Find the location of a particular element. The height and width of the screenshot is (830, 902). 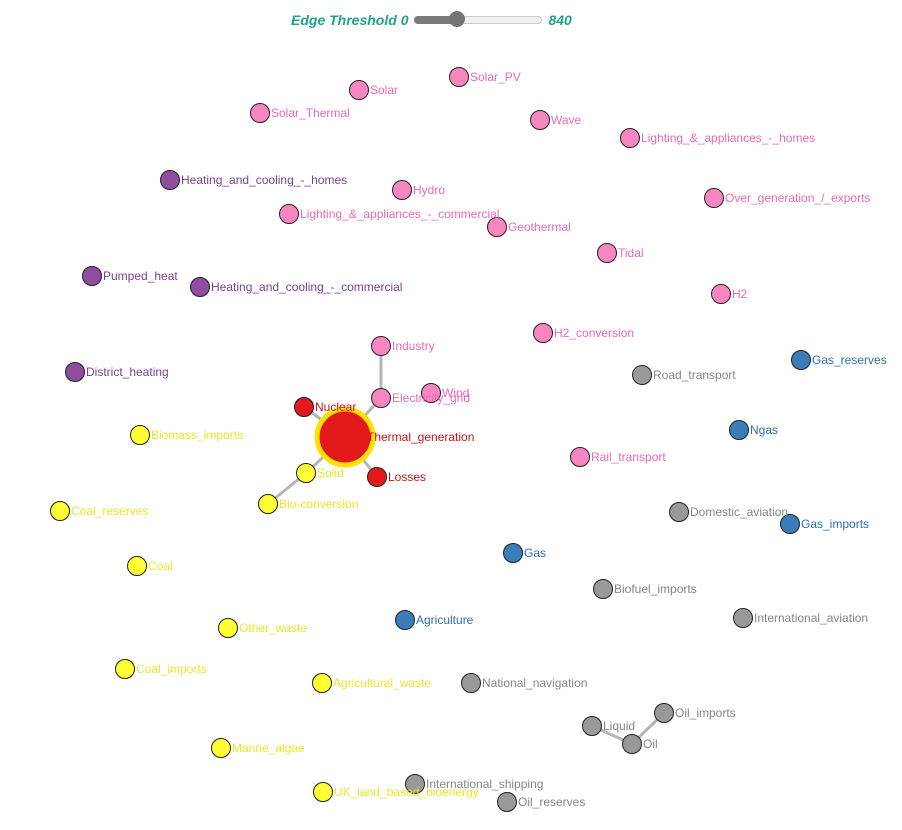

node-h2-conversion is located at coordinates (543, 333).